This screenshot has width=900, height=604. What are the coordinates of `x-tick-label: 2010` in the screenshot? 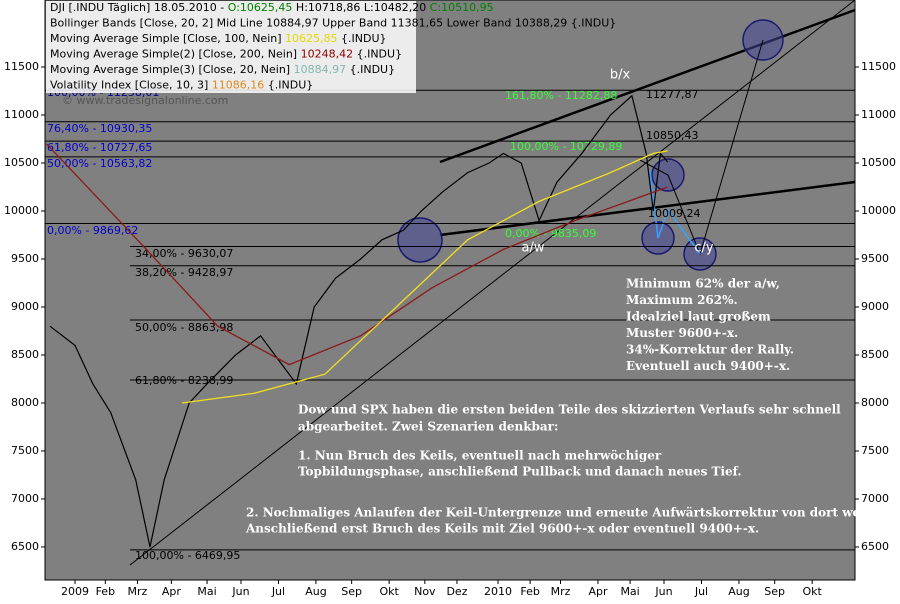 It's located at (498, 591).